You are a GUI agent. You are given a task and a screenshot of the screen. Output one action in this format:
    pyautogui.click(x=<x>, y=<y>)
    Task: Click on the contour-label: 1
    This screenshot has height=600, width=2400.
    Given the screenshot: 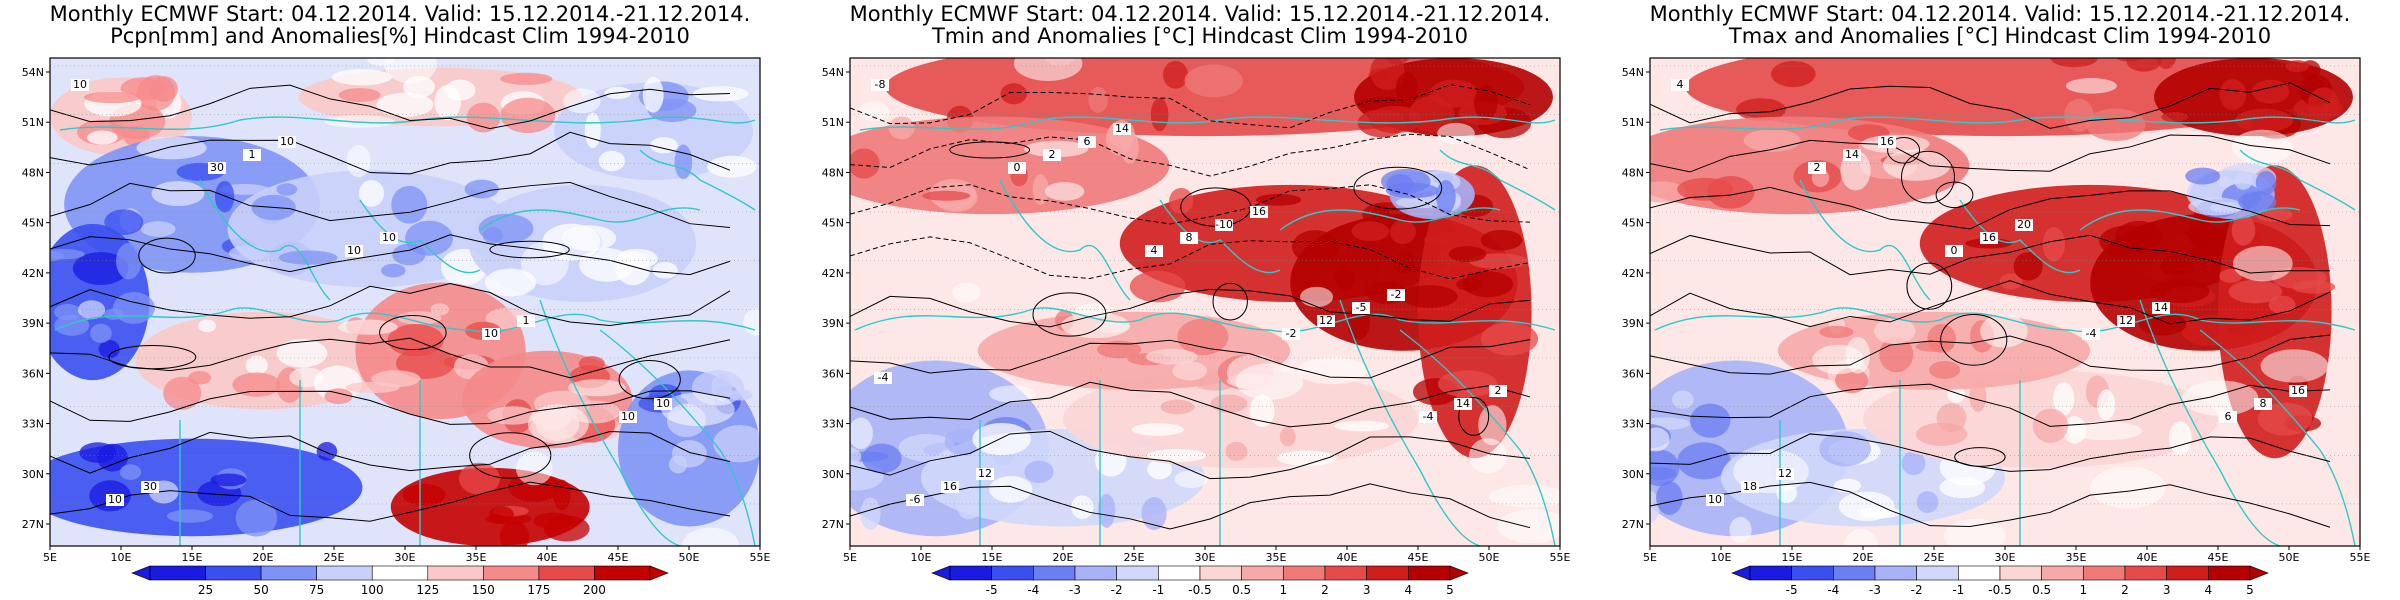 What is the action you would take?
    pyautogui.click(x=252, y=154)
    